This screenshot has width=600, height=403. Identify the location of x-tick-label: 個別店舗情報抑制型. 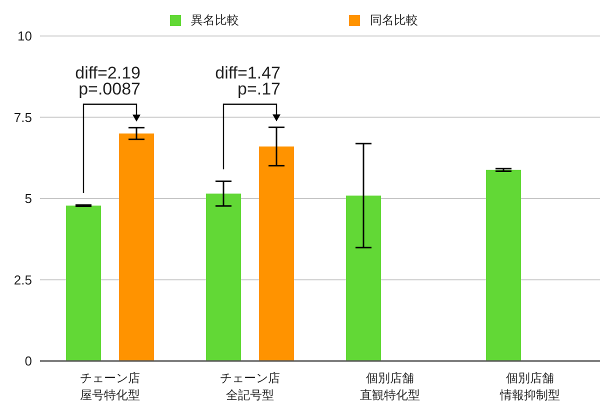
(529, 386).